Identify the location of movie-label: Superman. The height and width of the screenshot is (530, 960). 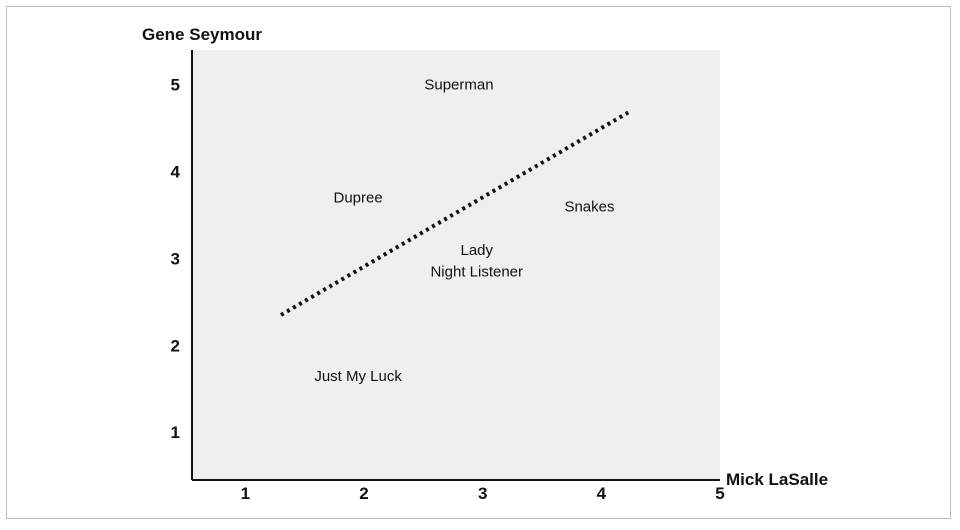
(458, 85).